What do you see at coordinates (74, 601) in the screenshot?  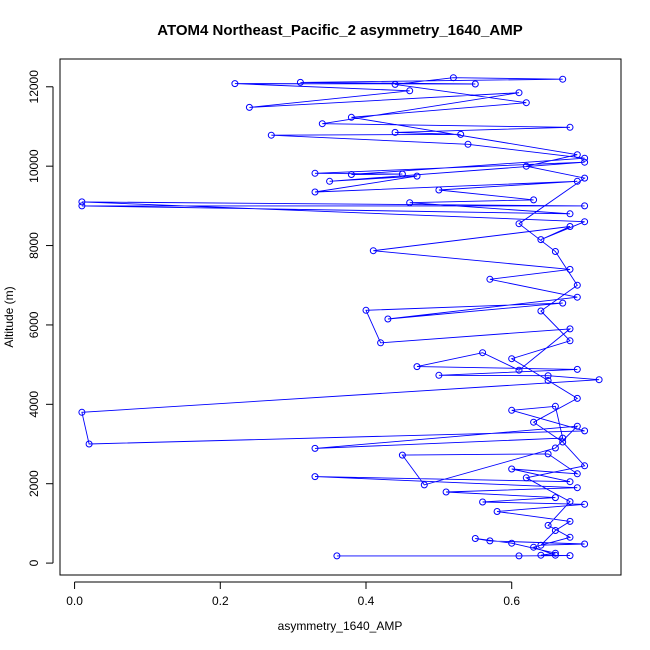 I see `x-tick-label: 0.0` at bounding box center [74, 601].